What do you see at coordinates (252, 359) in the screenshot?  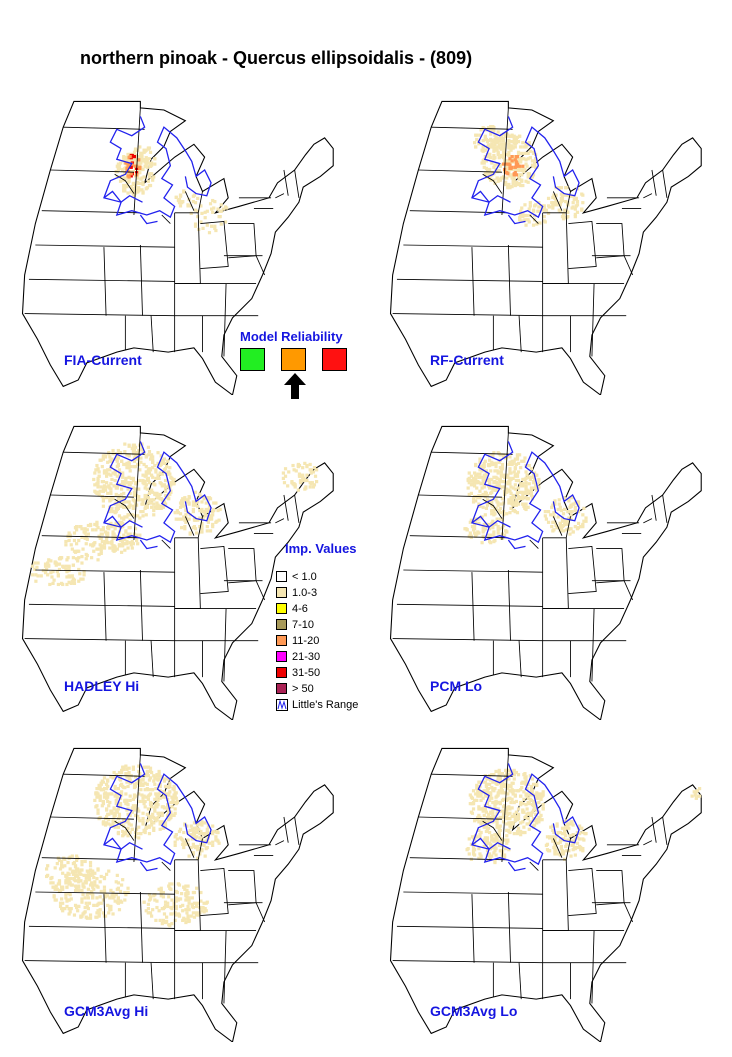 I see `reliability-box-high` at bounding box center [252, 359].